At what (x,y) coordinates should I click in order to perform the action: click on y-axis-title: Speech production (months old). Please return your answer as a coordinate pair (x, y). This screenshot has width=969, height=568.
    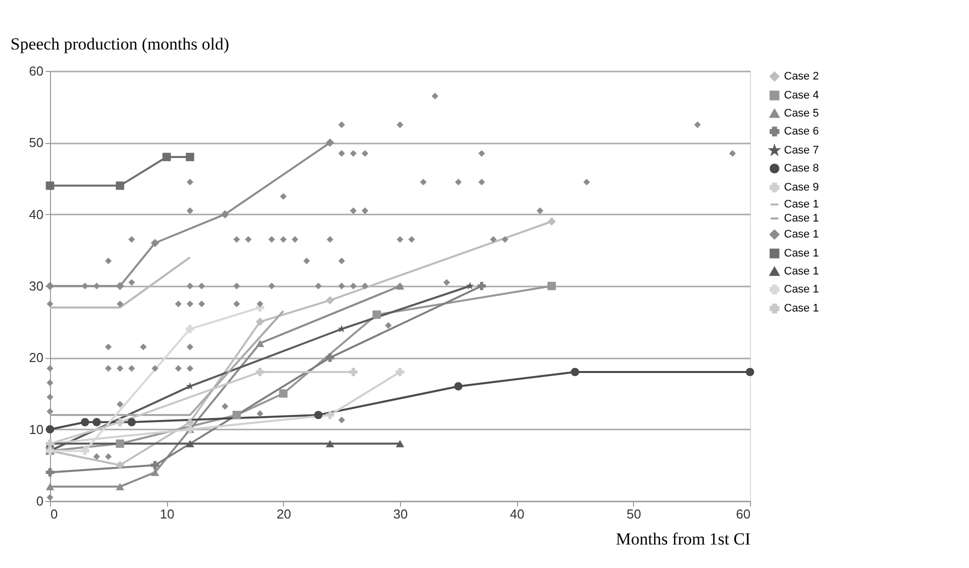
    Looking at the image, I should click on (120, 44).